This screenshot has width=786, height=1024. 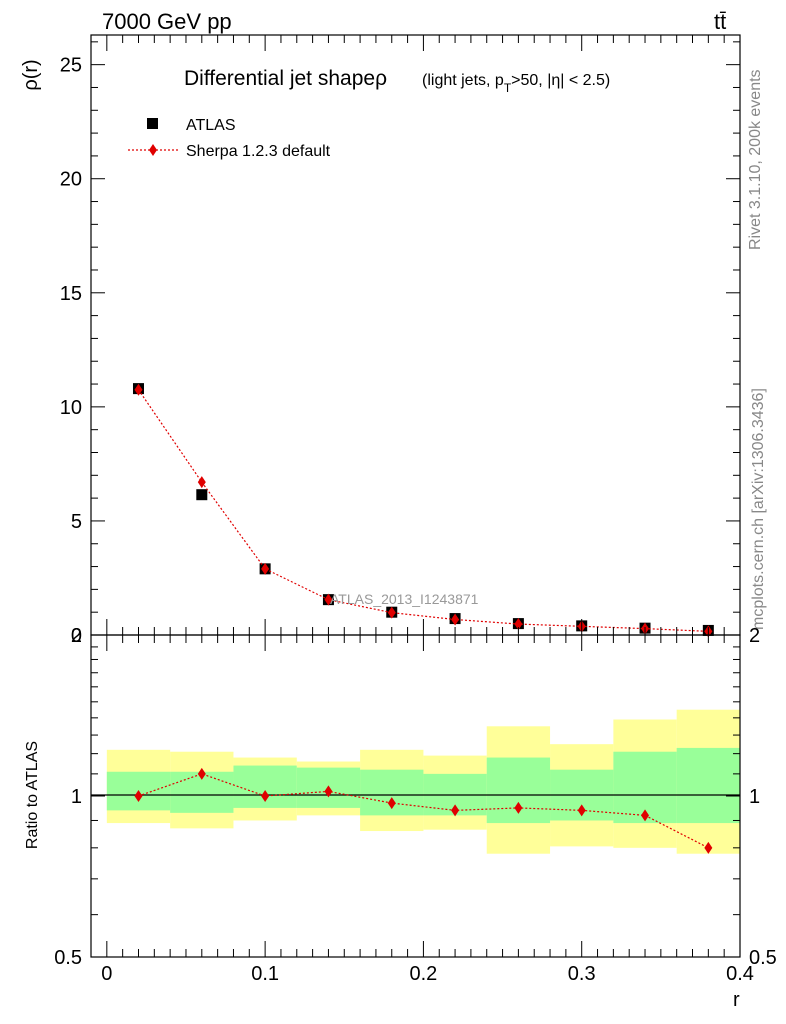 What do you see at coordinates (71, 180) in the screenshot?
I see `main-y-tick-label: 20` at bounding box center [71, 180].